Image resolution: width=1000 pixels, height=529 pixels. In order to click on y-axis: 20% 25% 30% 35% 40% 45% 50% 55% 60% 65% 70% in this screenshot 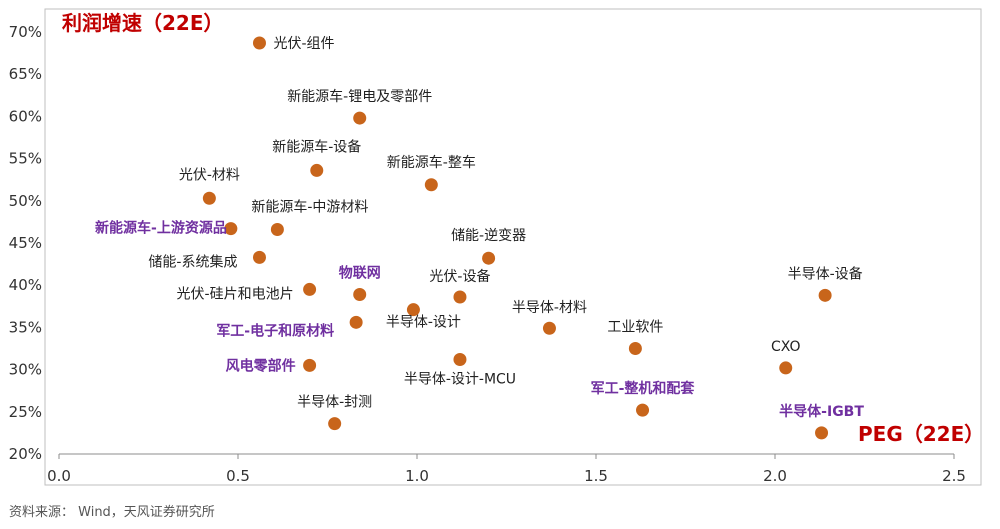, I will do `click(25, 243)`.